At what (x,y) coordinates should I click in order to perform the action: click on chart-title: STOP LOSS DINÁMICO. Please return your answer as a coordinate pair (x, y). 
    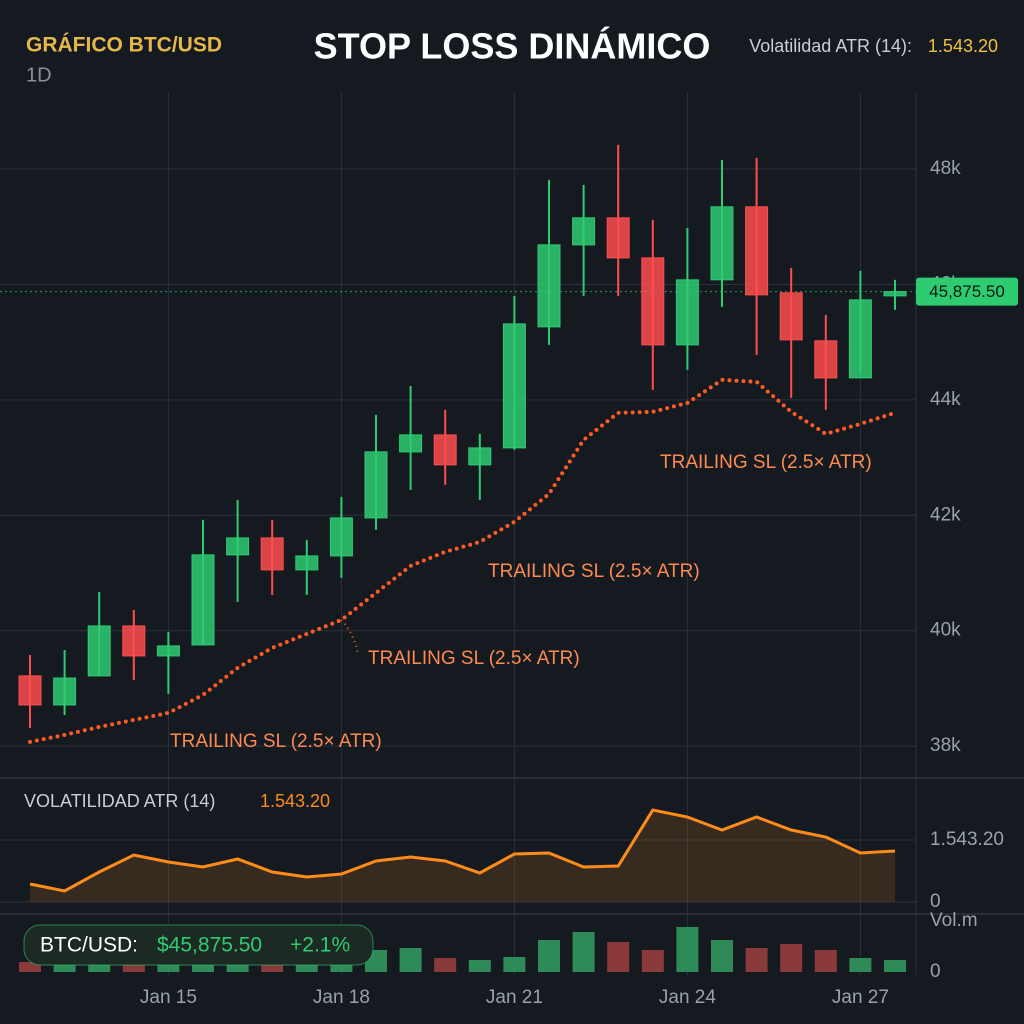
    Looking at the image, I should click on (512, 46).